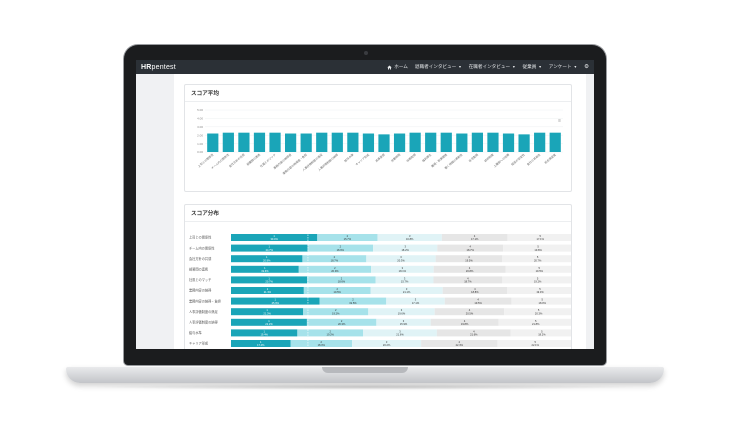 The width and height of the screenshot is (730, 438). I want to click on nav-survey-label: アンケート, so click(560, 66).